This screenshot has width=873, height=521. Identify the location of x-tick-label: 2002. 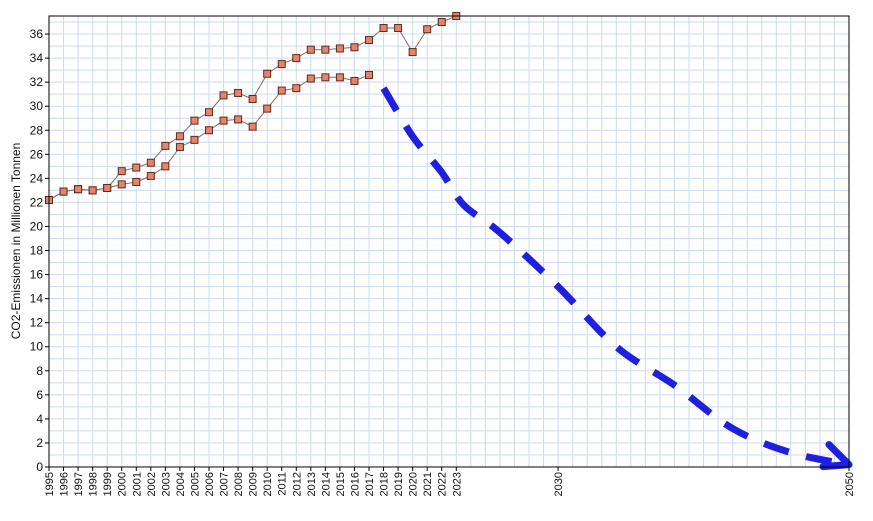
(152, 484).